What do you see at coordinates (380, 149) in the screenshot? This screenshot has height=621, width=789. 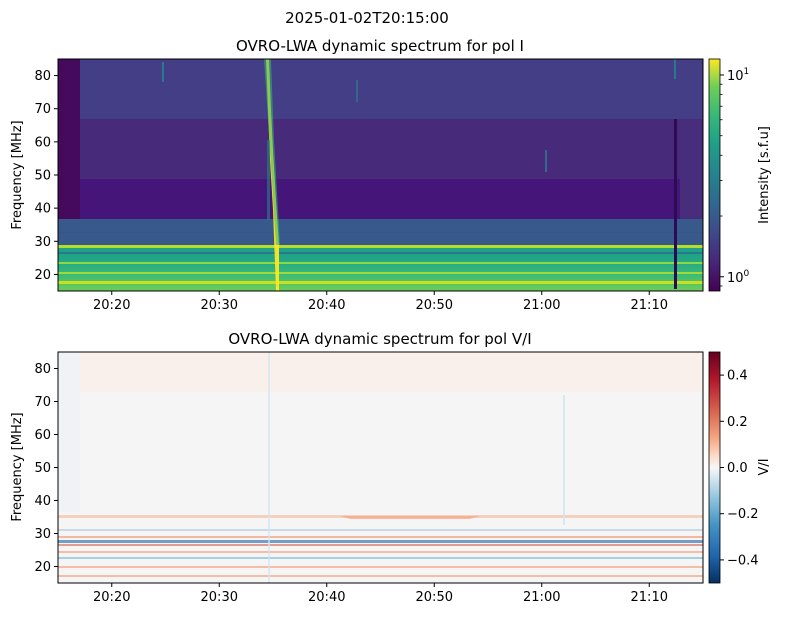 I see `top-mid-band` at bounding box center [380, 149].